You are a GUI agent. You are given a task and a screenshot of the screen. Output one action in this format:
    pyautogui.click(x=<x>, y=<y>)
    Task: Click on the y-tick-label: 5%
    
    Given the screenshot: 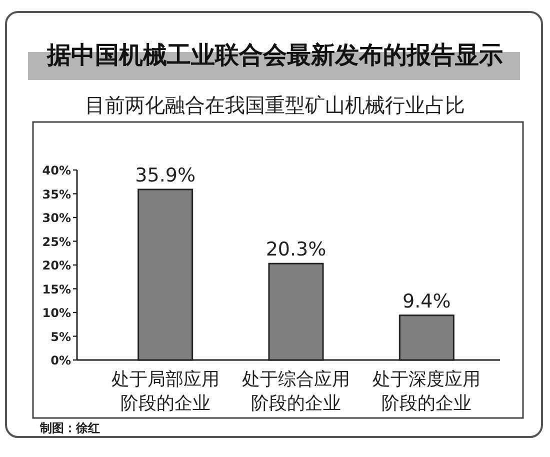 What is the action you would take?
    pyautogui.click(x=60, y=337)
    